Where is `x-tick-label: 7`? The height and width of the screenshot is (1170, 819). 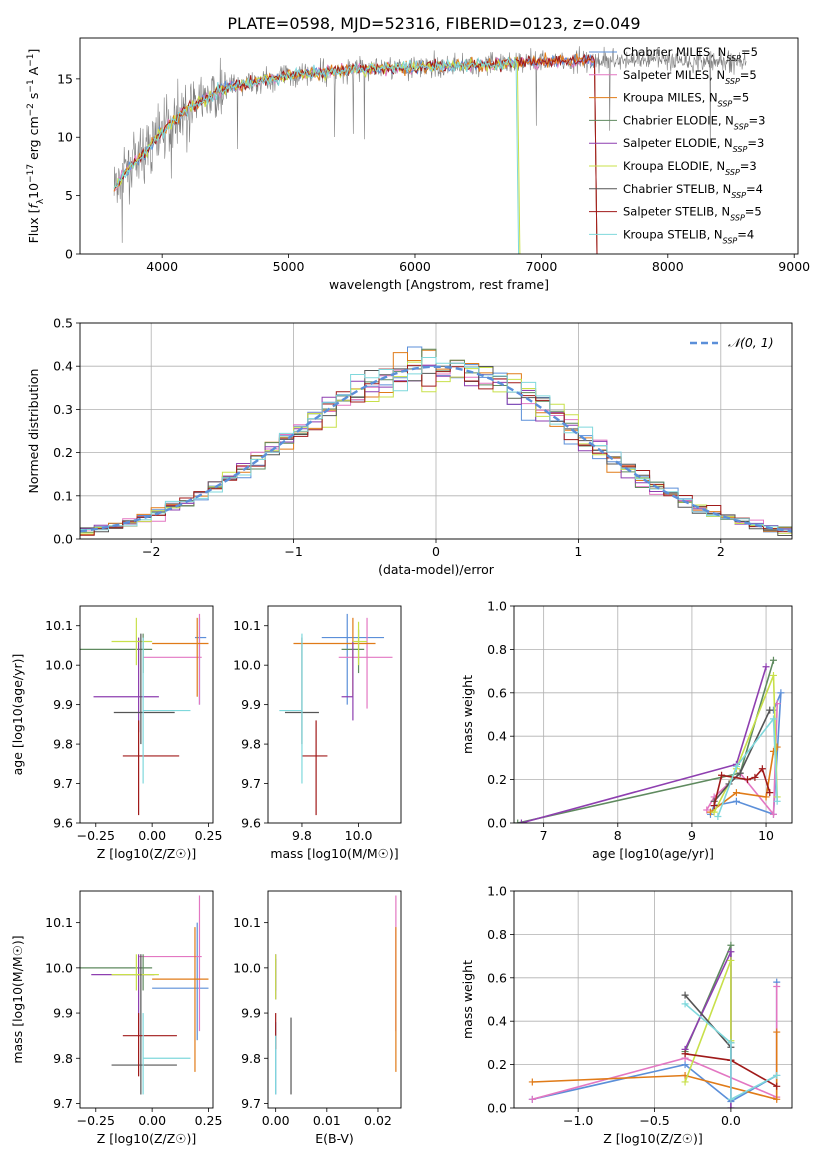
x-tick-label: 7 is located at coordinates (544, 835).